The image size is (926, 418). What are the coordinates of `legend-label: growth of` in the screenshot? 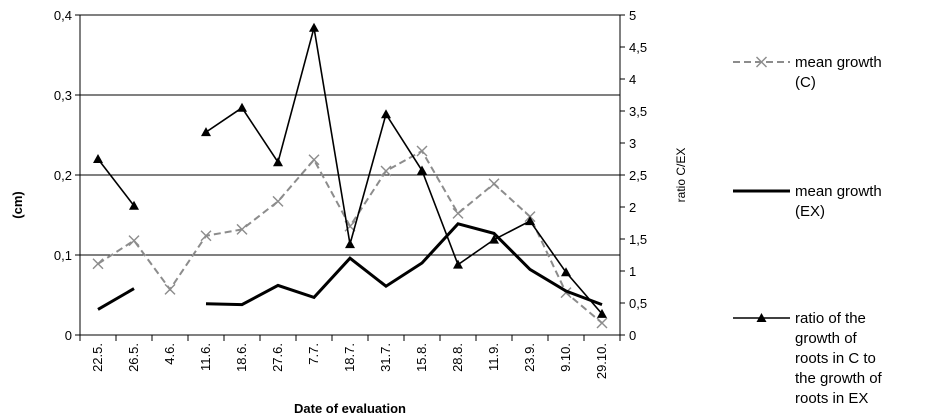 It's located at (826, 338).